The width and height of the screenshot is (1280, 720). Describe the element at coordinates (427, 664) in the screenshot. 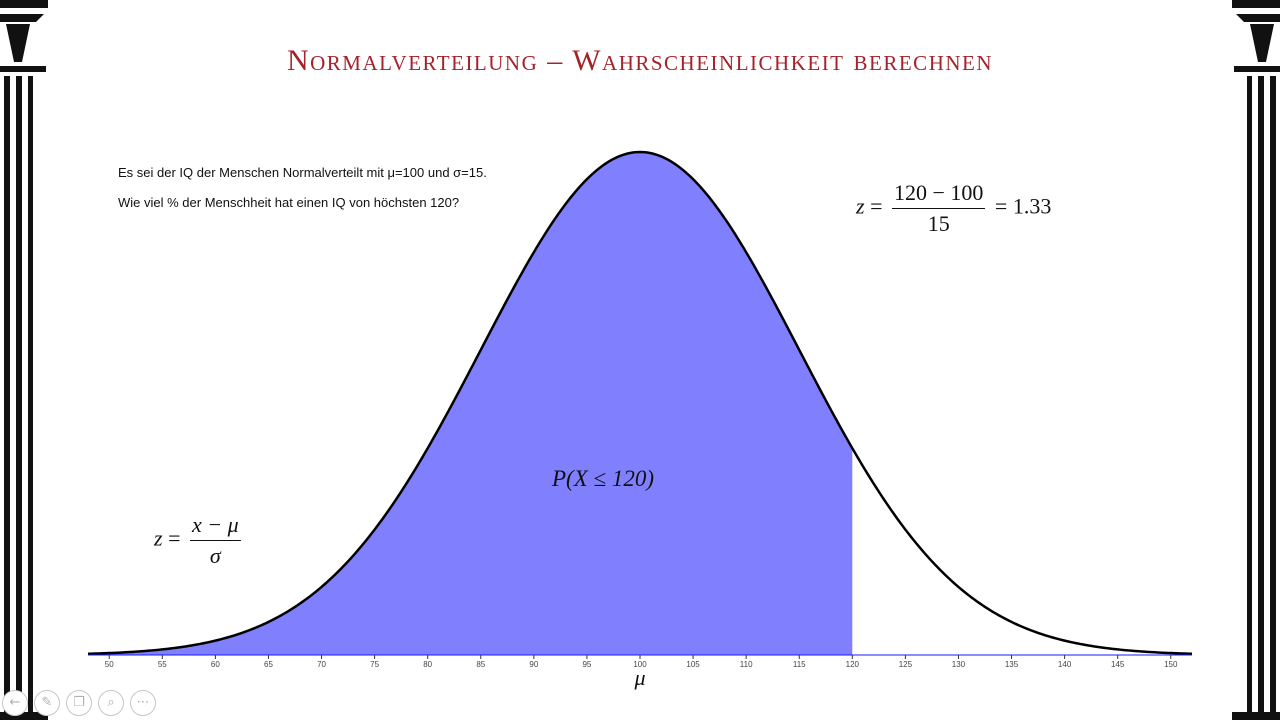

I see `x-tick-label: 80` at that location.